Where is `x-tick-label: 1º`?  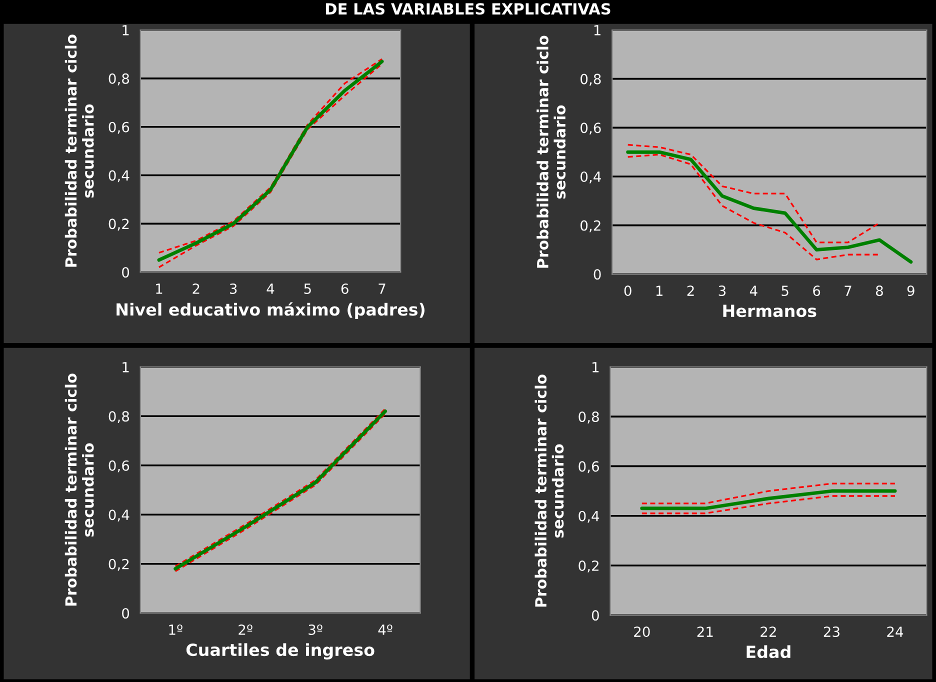
x-tick-label: 1º is located at coordinates (175, 629).